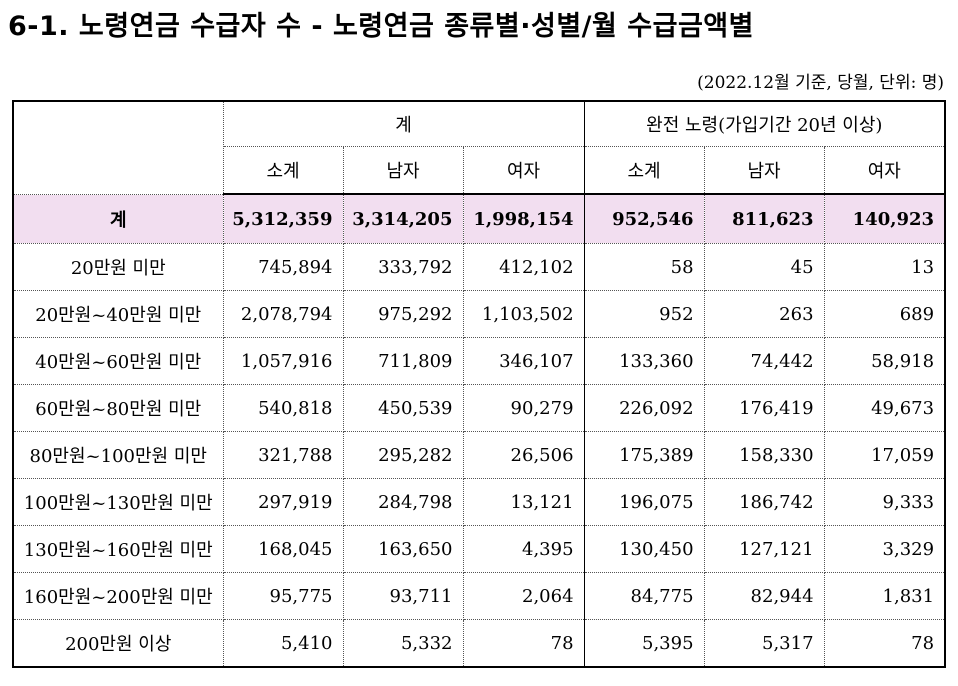 The image size is (958, 686). Describe the element at coordinates (118, 455) in the screenshot. I see `row-label: 80만원~100만원 미만` at that location.